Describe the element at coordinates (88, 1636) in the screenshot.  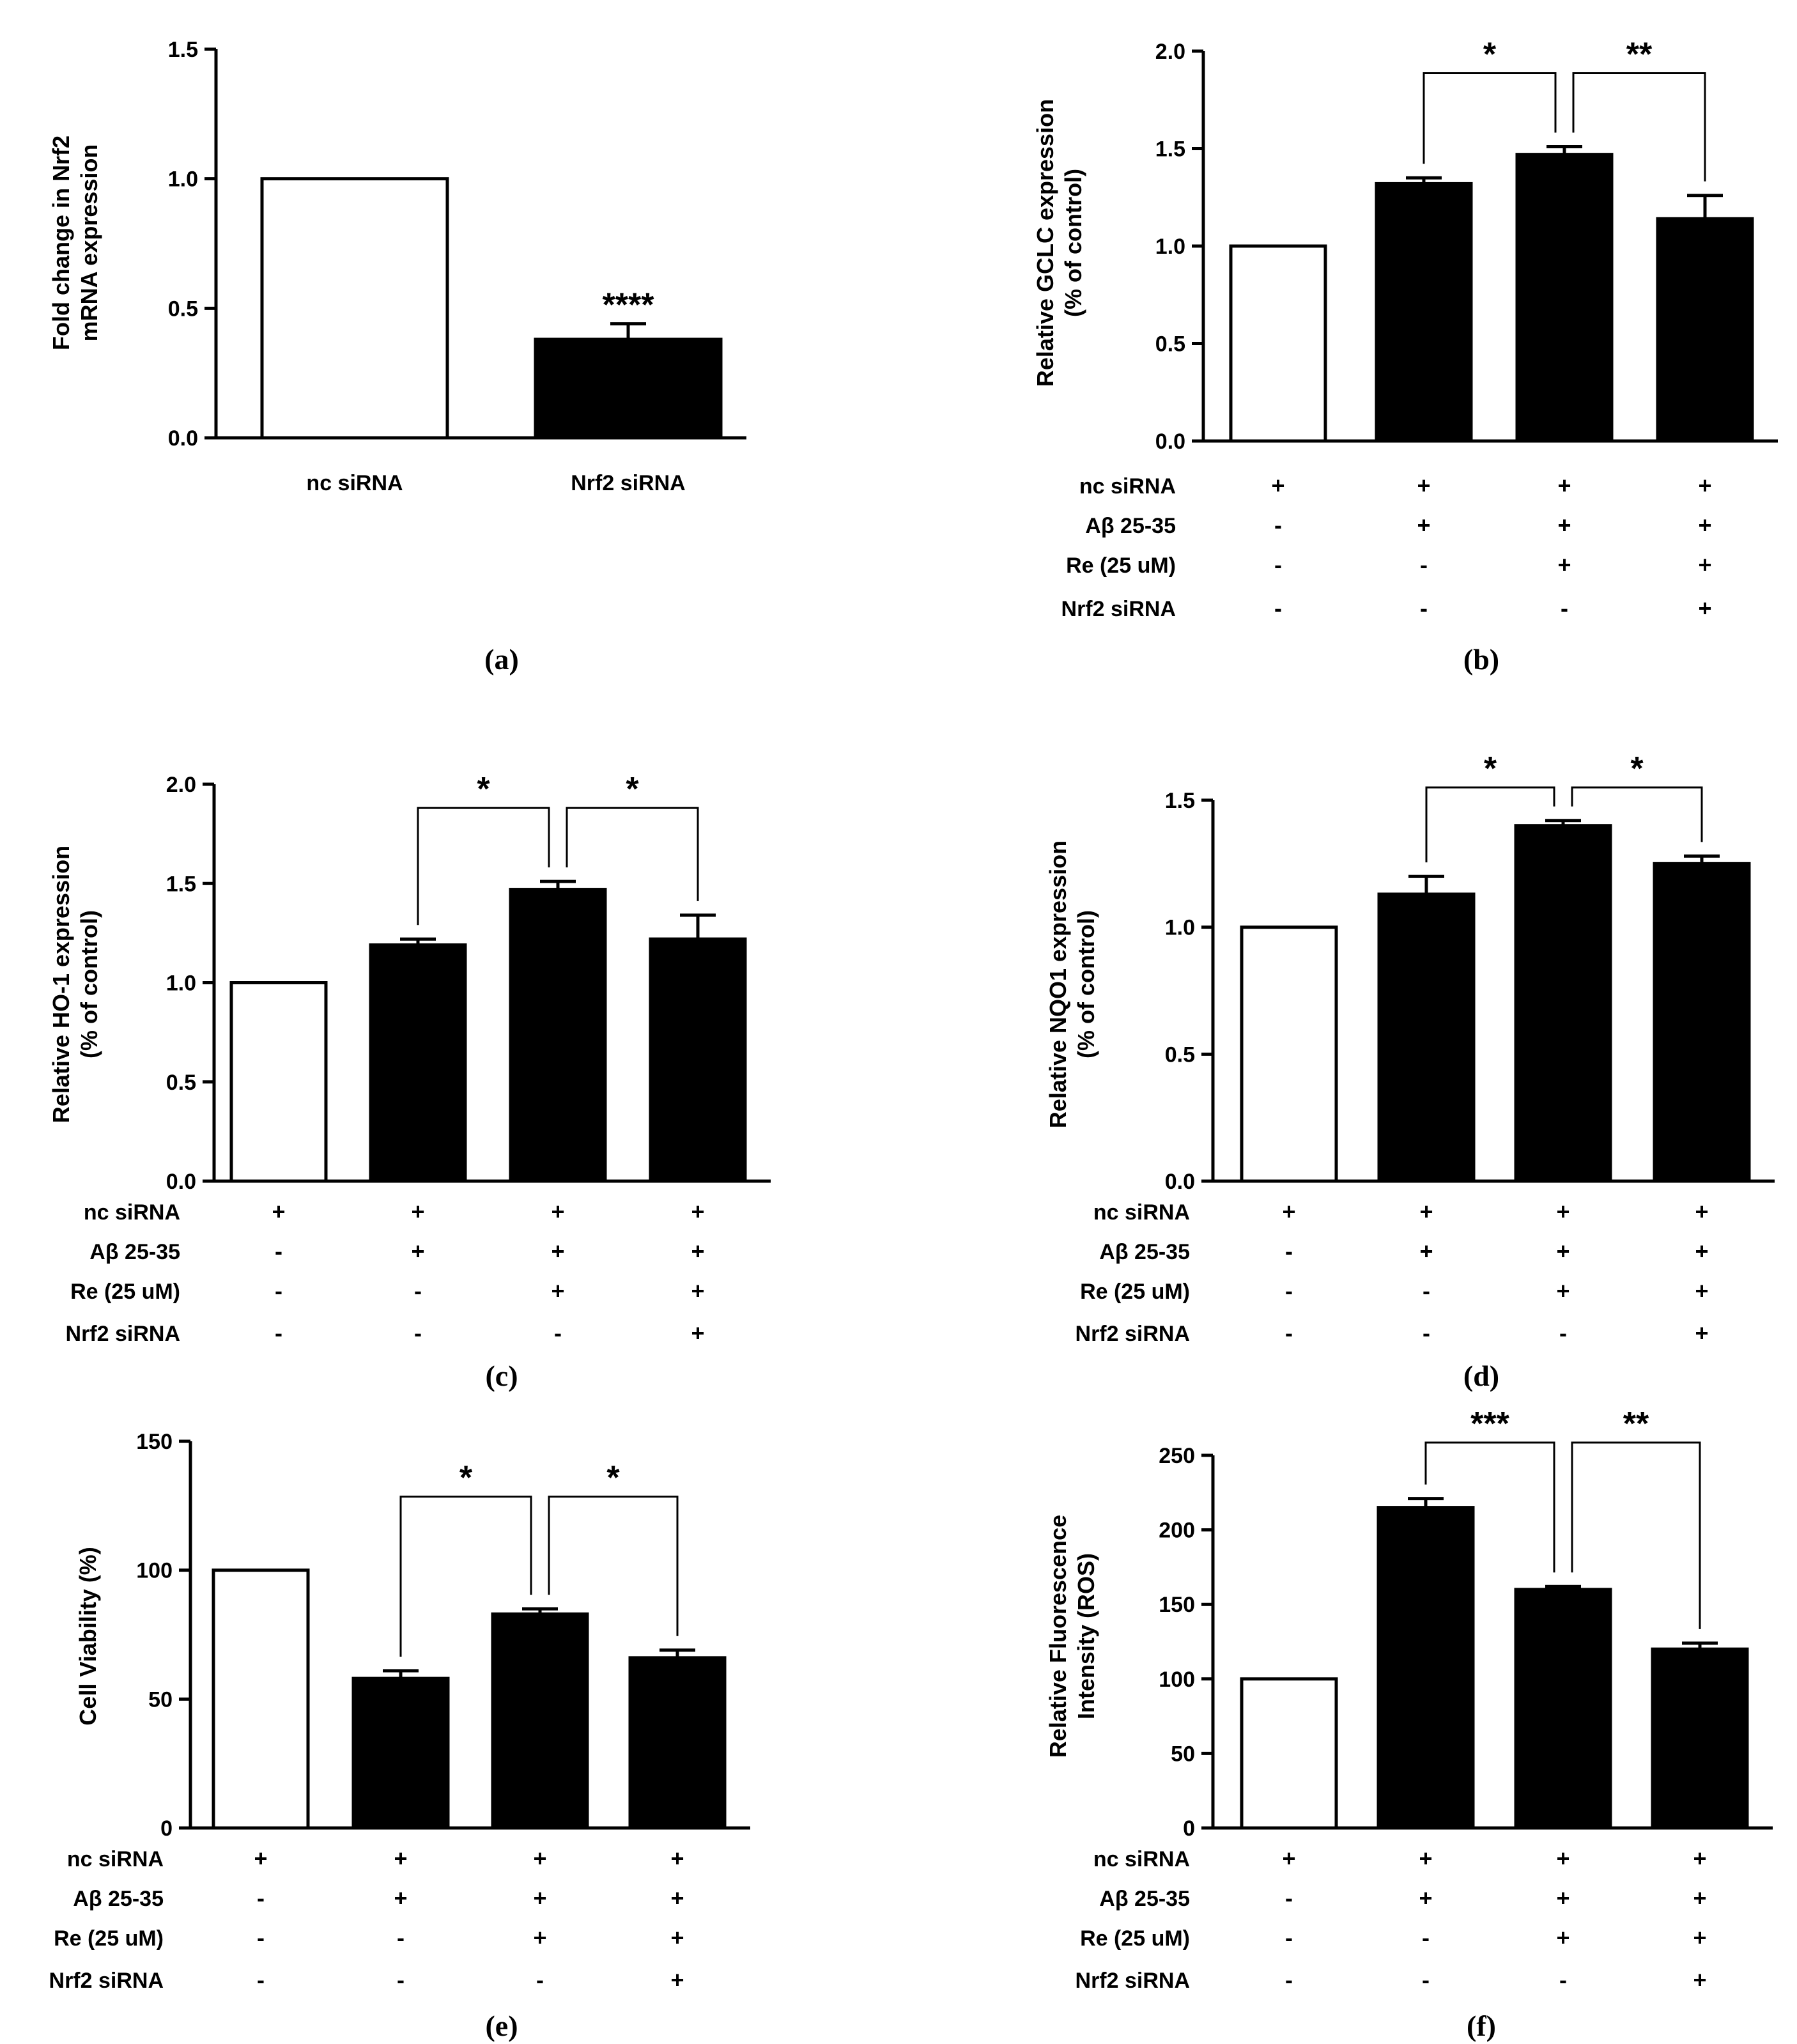
I see `y-axis-title: Cell Viability (%)` at that location.